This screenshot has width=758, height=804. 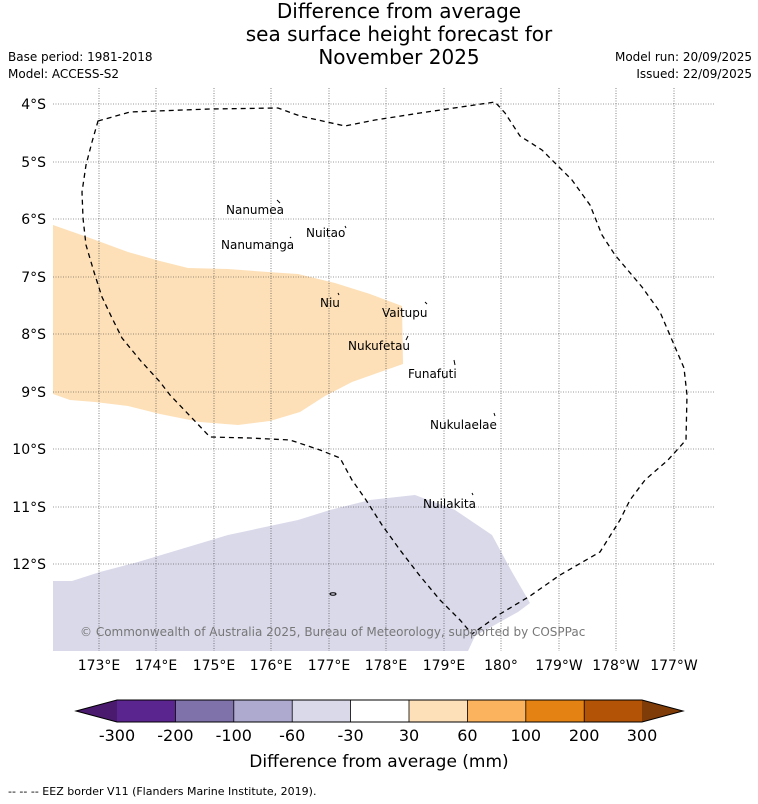 I want to click on island-label-nuitao: Nuitao, so click(x=325, y=233).